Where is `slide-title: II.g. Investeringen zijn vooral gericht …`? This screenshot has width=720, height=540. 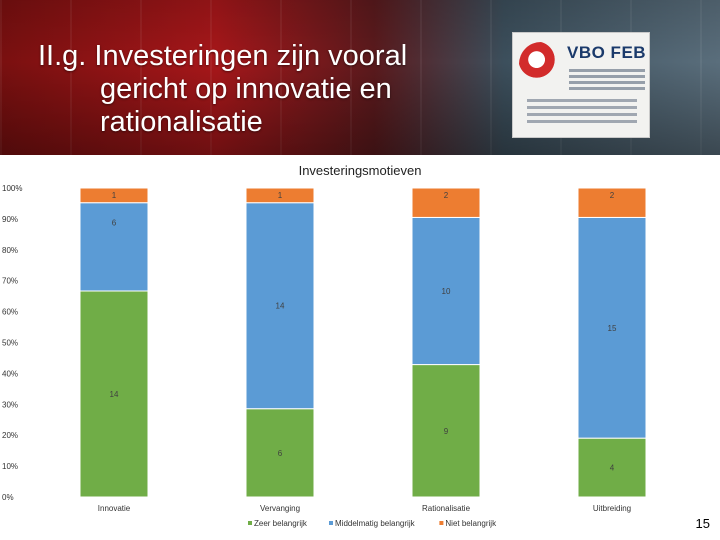 slide-title: II.g. Investeringen zijn vooral gericht … is located at coordinates (258, 89).